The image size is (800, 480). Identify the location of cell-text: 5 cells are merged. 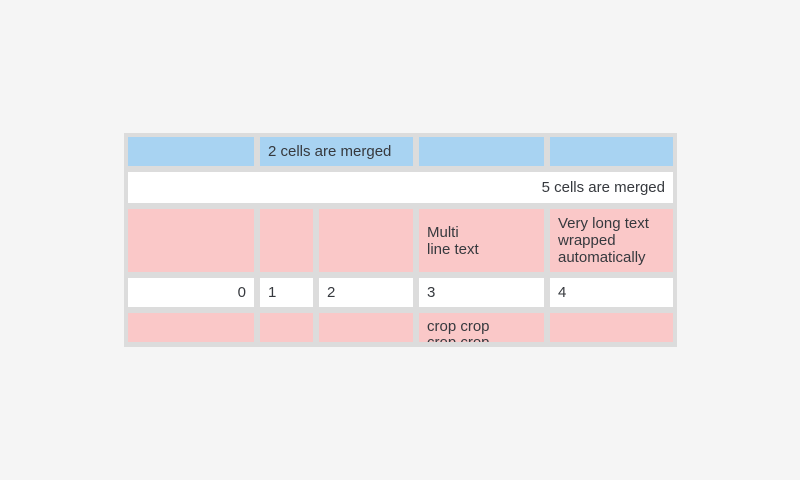
(603, 187).